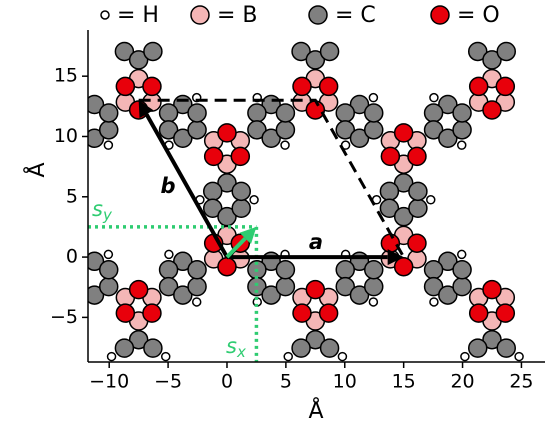 The image size is (550, 430). Describe the element at coordinates (64, 317) in the screenshot. I see `y-tick-label: −5` at that location.